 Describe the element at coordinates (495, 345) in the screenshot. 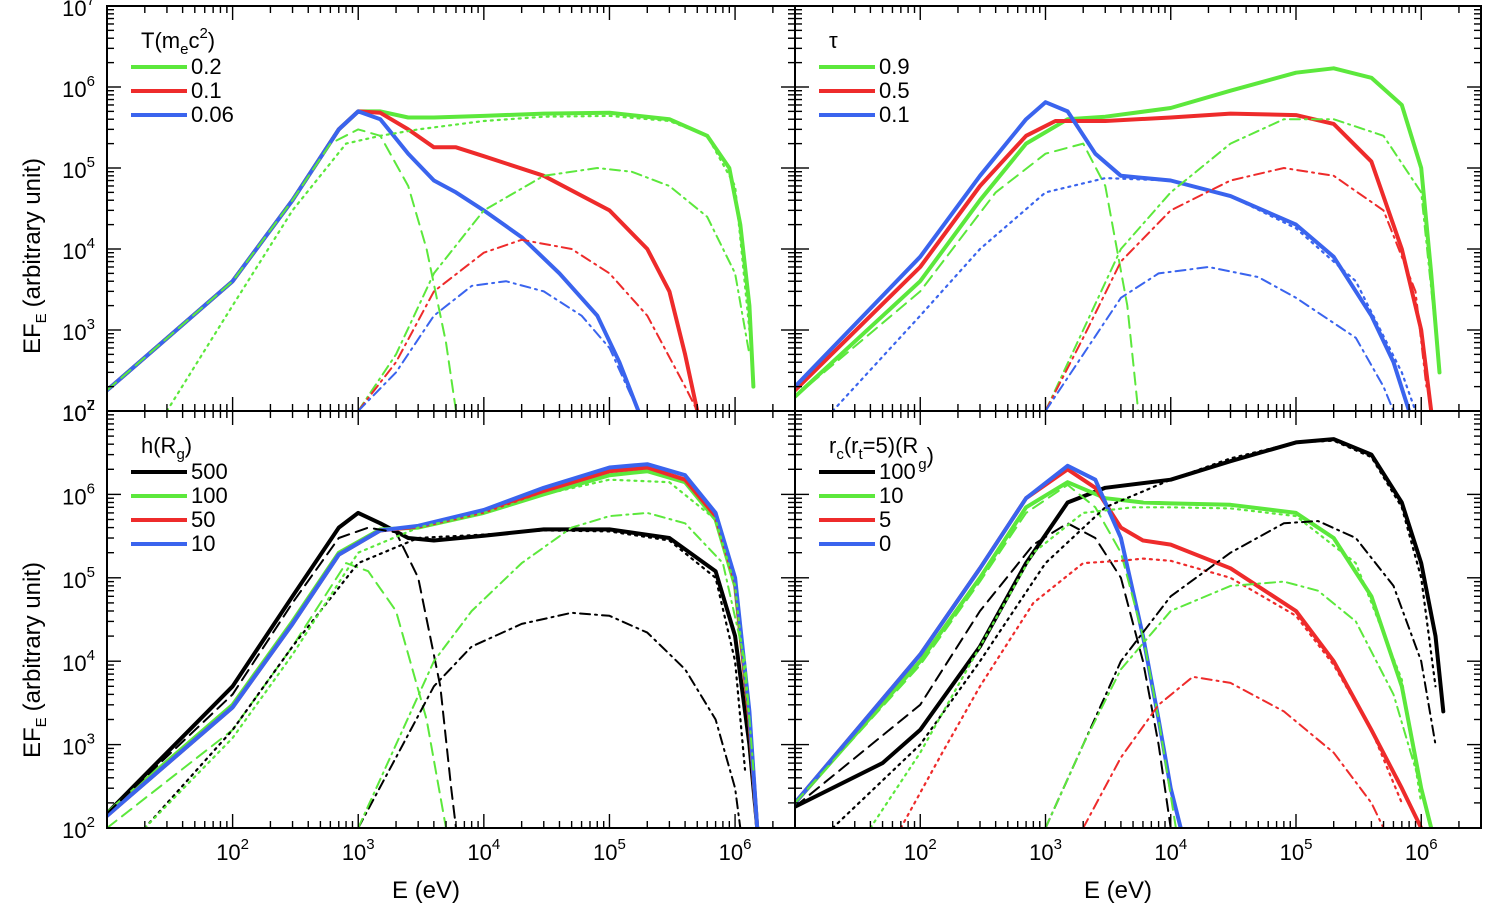

I see `series-0.06-reflected` at that location.